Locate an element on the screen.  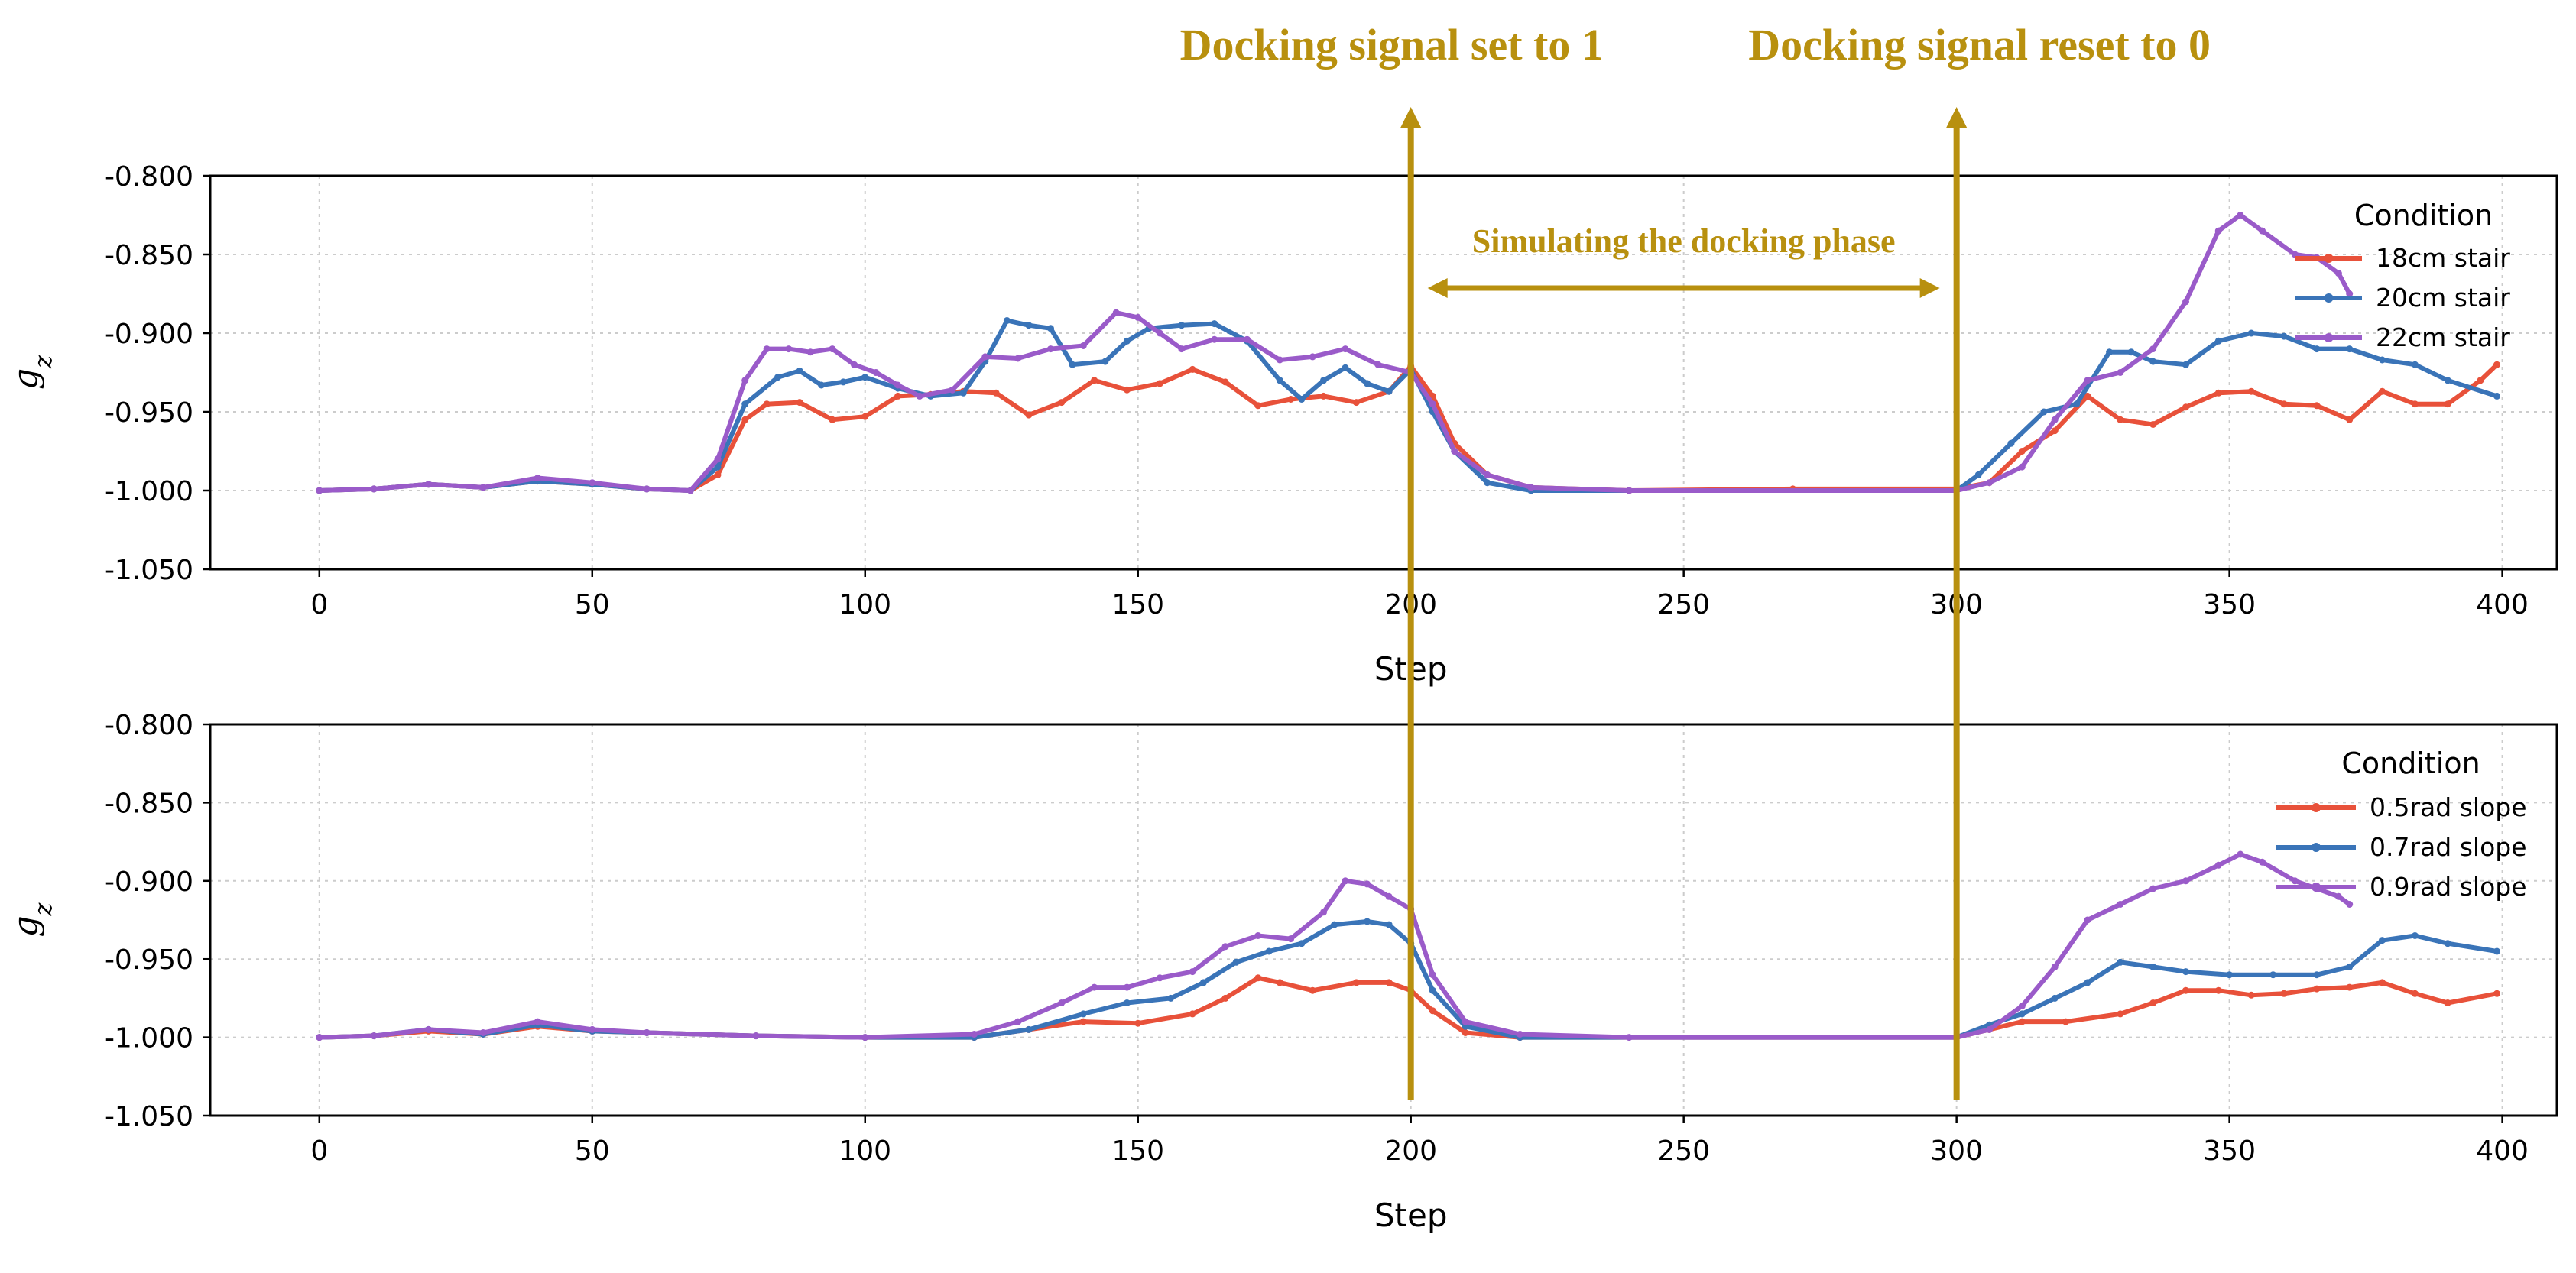
docking-phase-label: Simulating the docking phase is located at coordinates (1684, 241).